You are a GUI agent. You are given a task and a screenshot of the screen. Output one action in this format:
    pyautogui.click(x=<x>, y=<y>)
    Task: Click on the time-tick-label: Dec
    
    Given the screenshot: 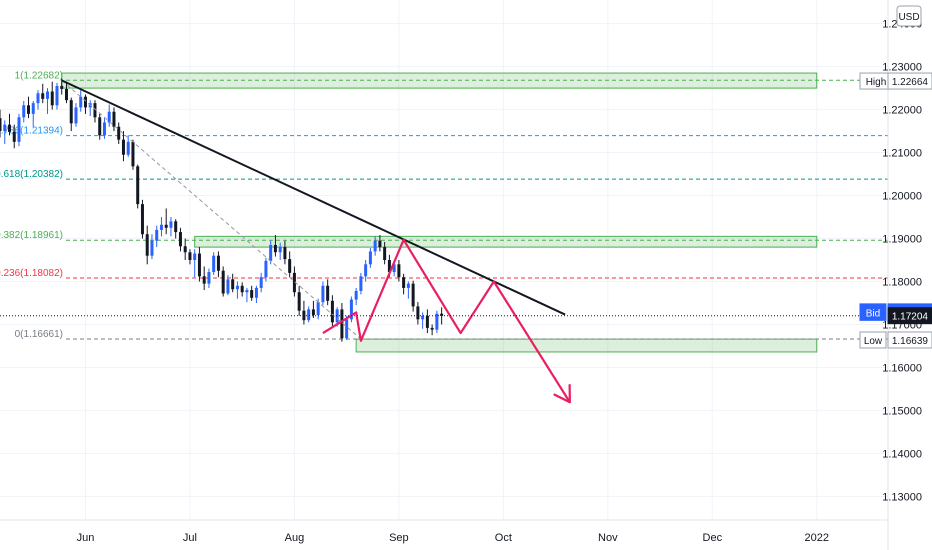 What is the action you would take?
    pyautogui.click(x=713, y=538)
    